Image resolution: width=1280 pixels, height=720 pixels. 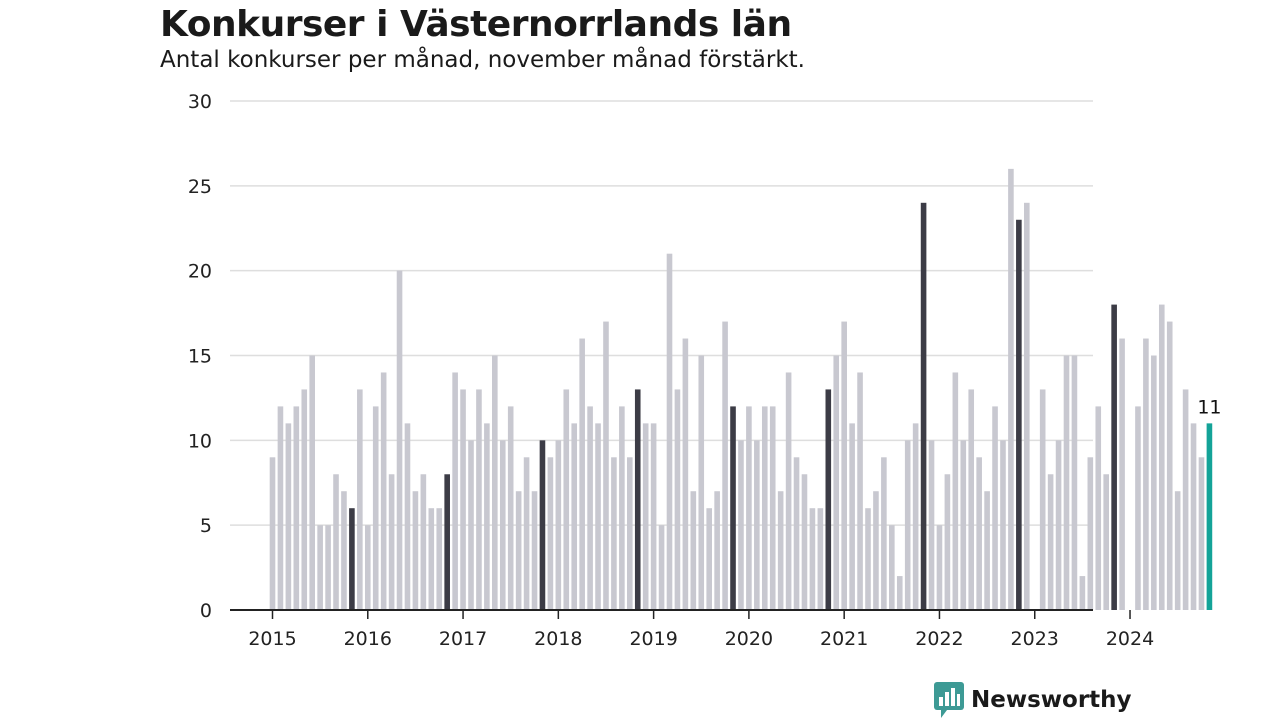 I want to click on y-tick-label: 25, so click(x=200, y=187).